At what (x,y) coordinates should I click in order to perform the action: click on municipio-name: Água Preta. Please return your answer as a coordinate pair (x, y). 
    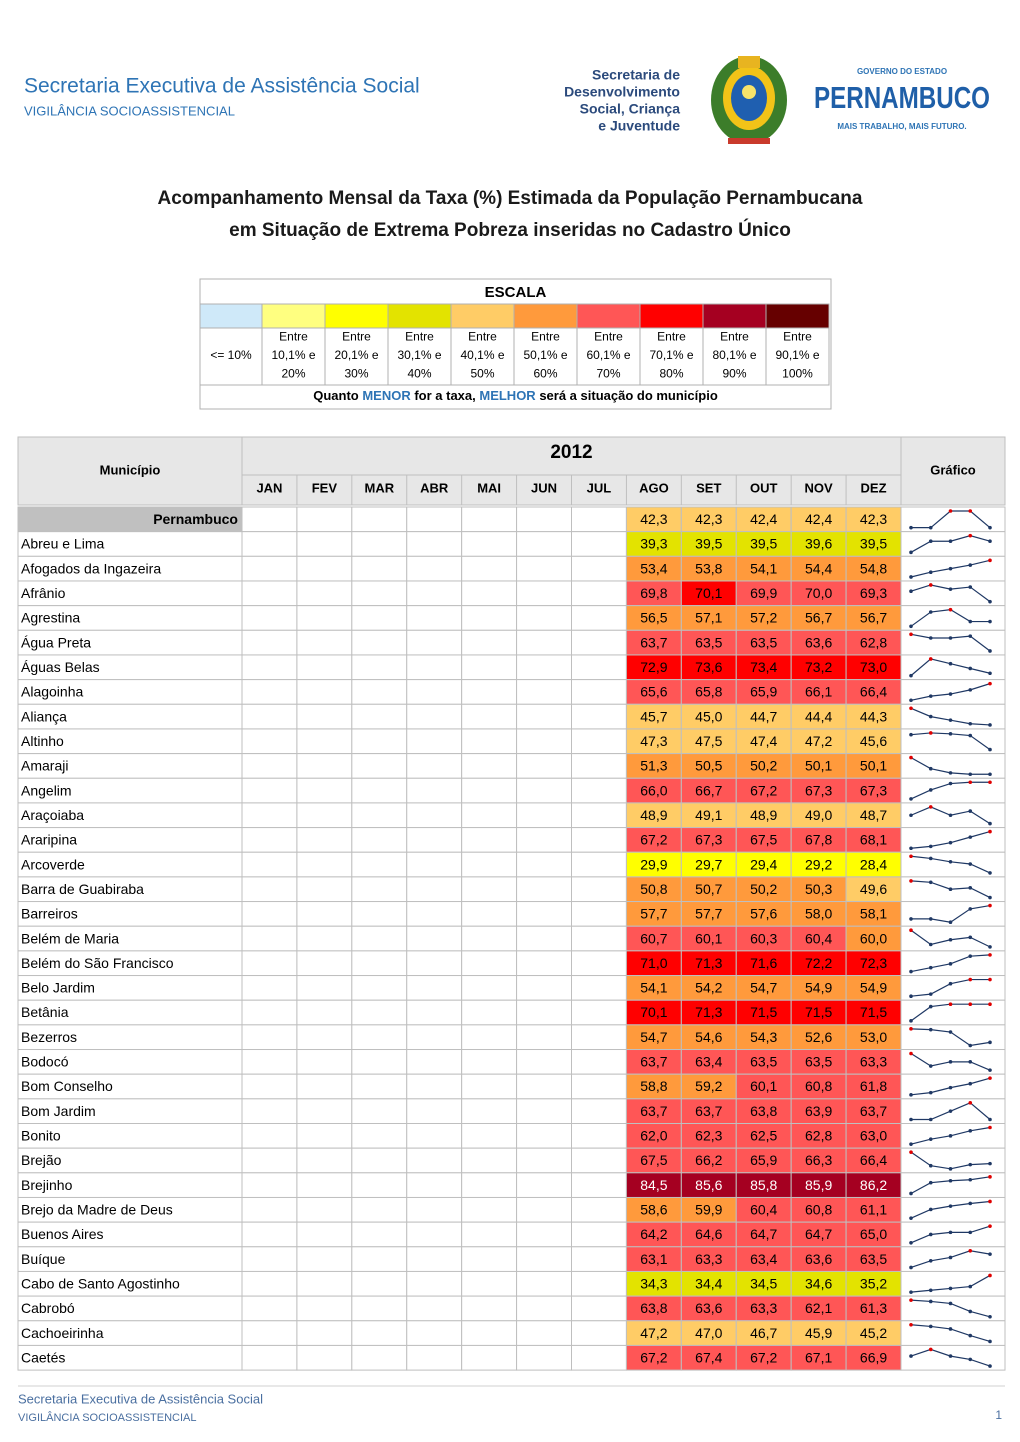
    Looking at the image, I should click on (56, 642).